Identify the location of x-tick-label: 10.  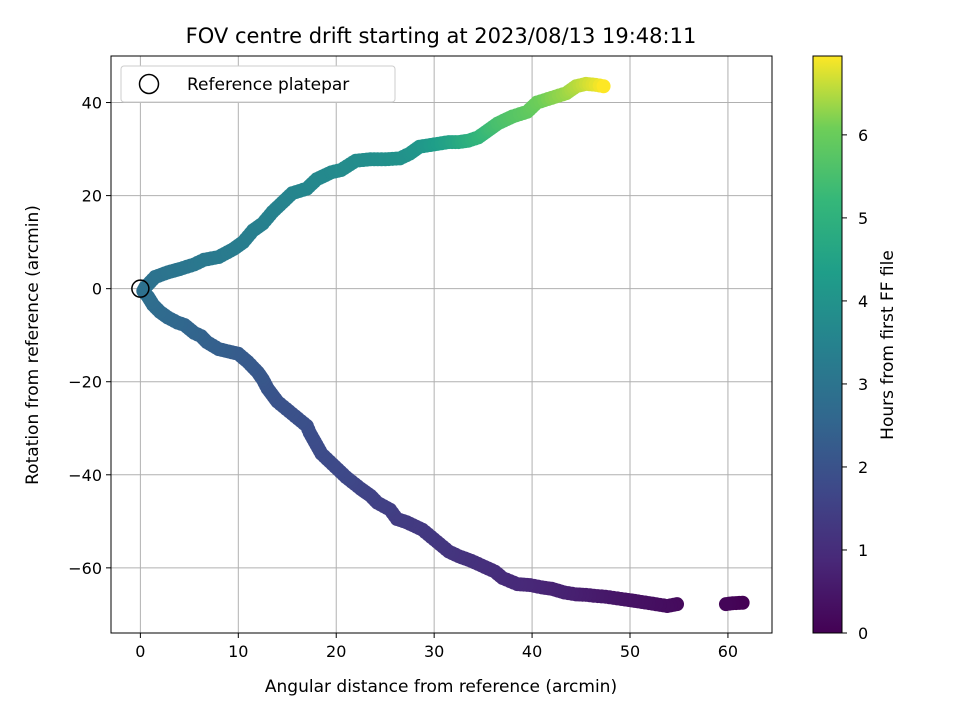
(238, 651).